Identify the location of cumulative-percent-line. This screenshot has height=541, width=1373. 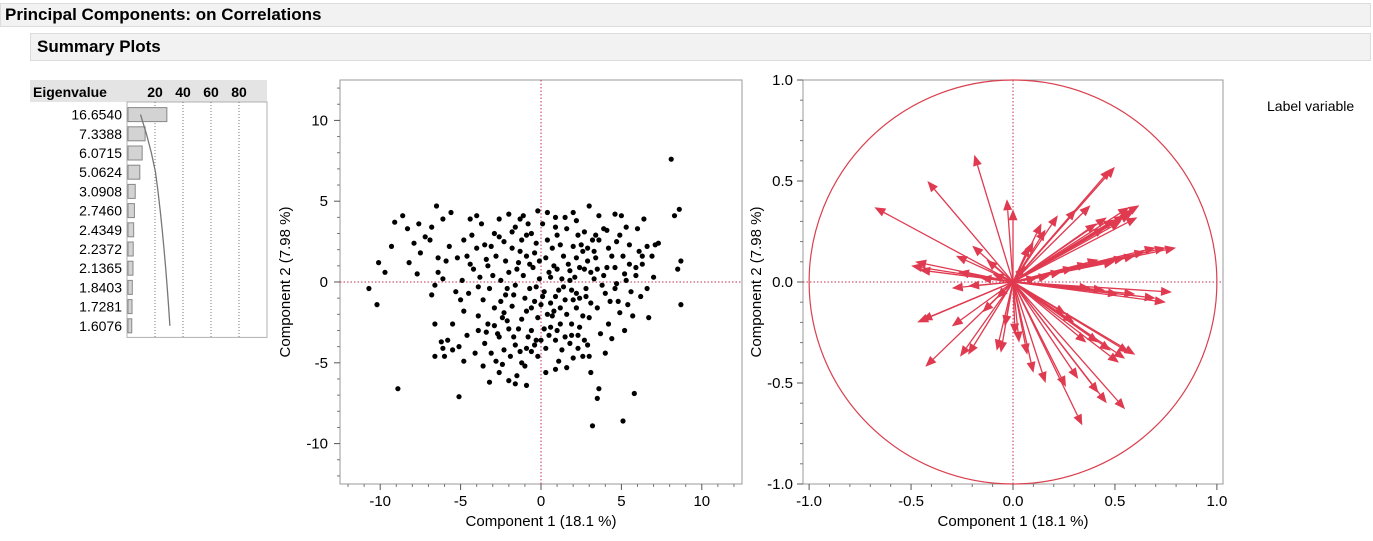
(155, 220).